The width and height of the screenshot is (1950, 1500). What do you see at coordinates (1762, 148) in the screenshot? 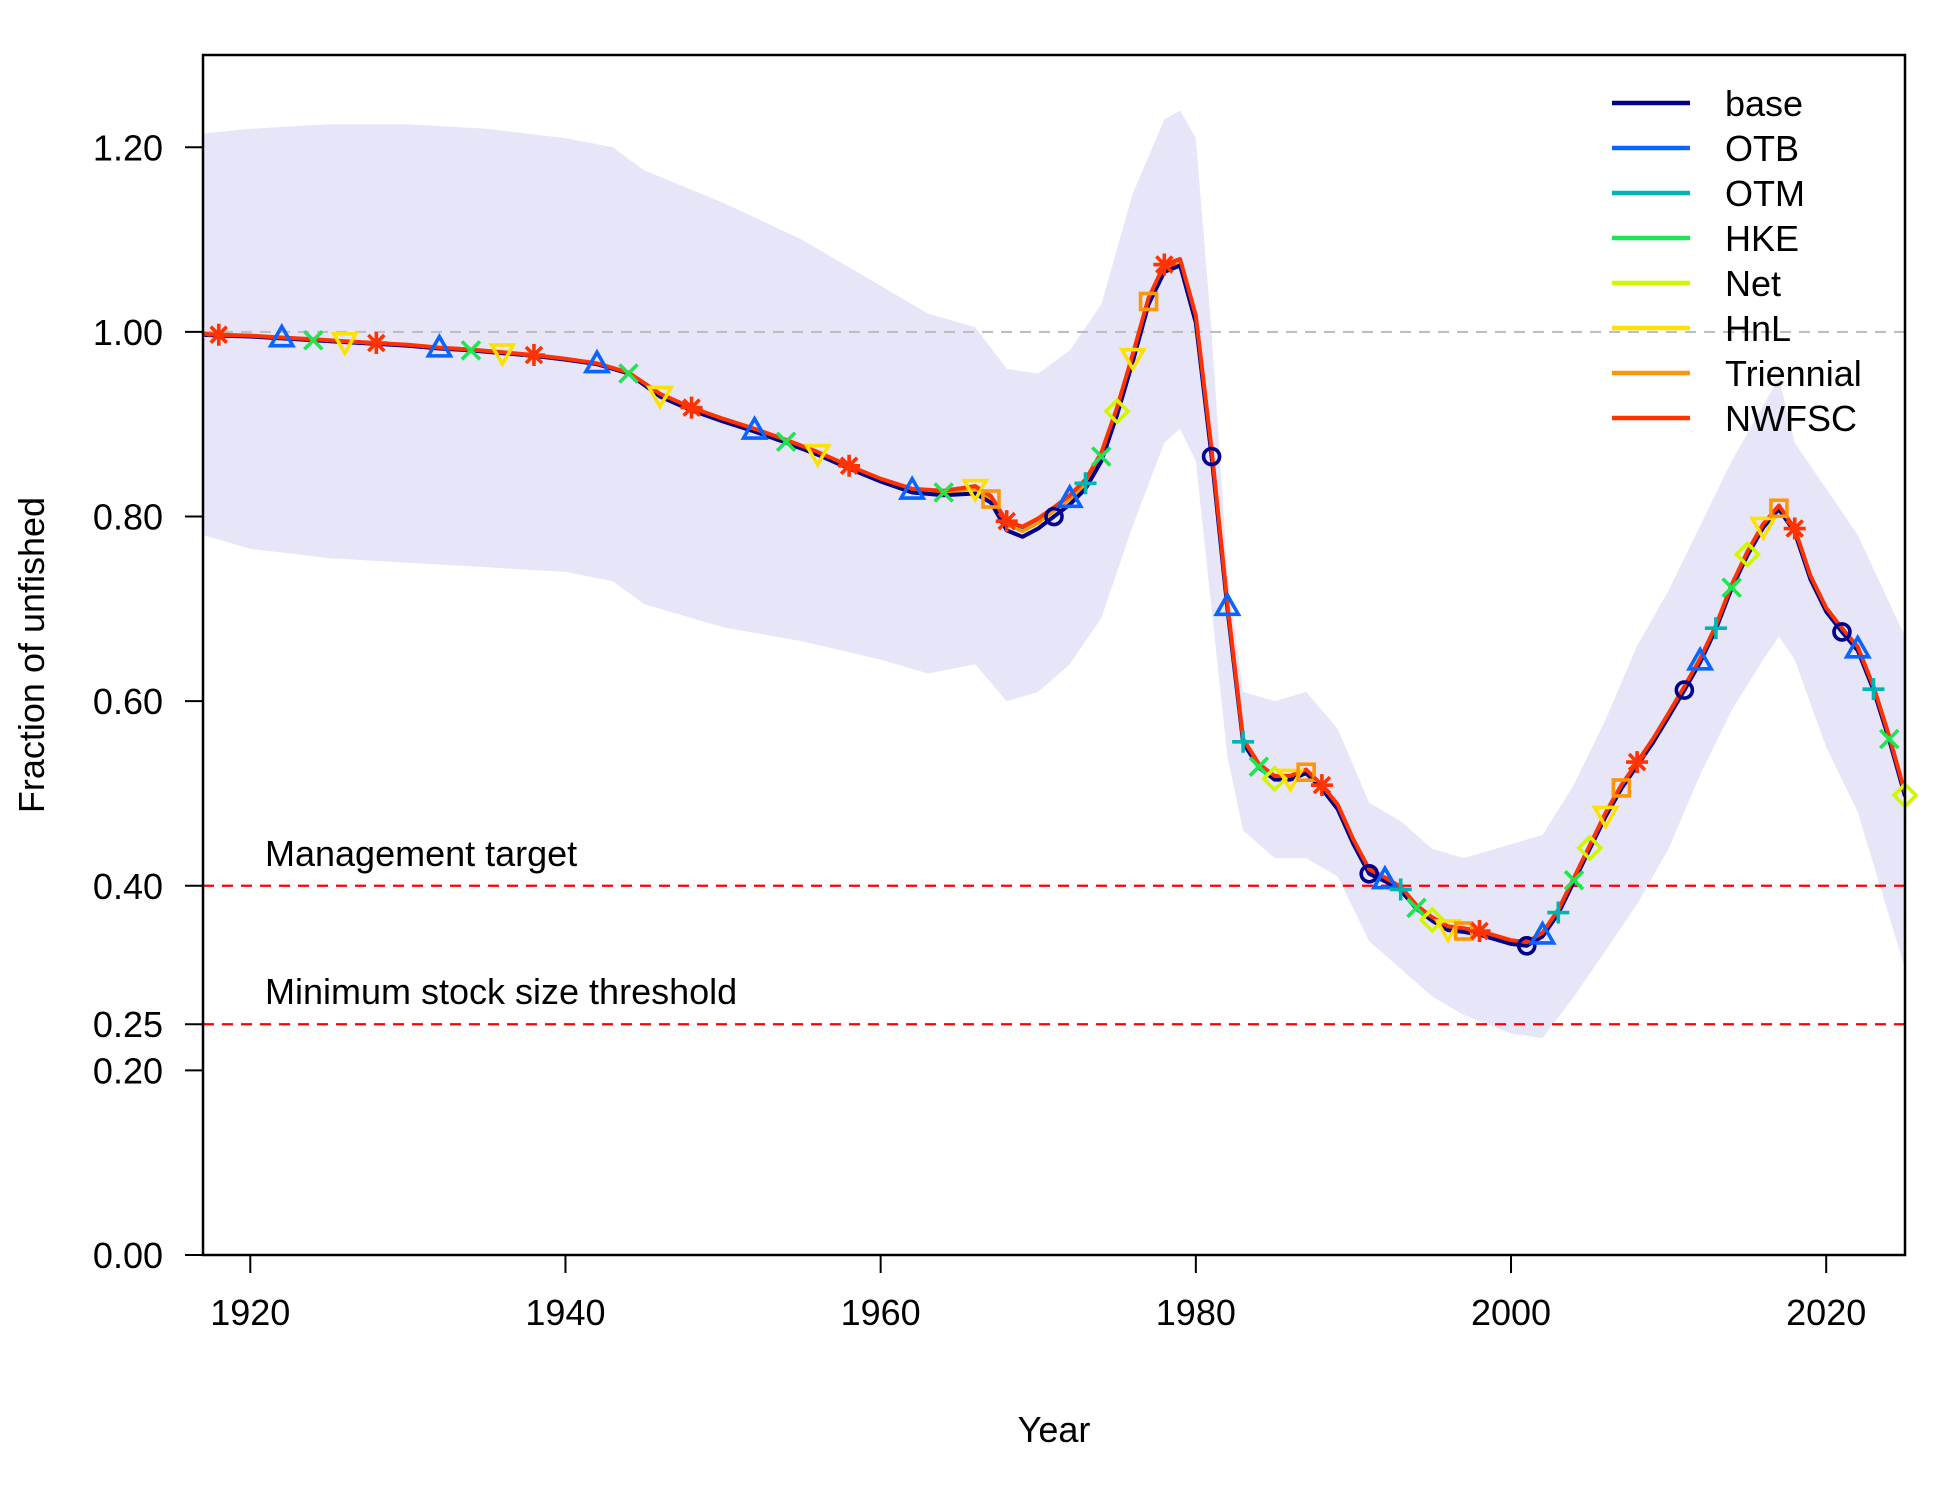
I see `legend-label: OTB` at bounding box center [1762, 148].